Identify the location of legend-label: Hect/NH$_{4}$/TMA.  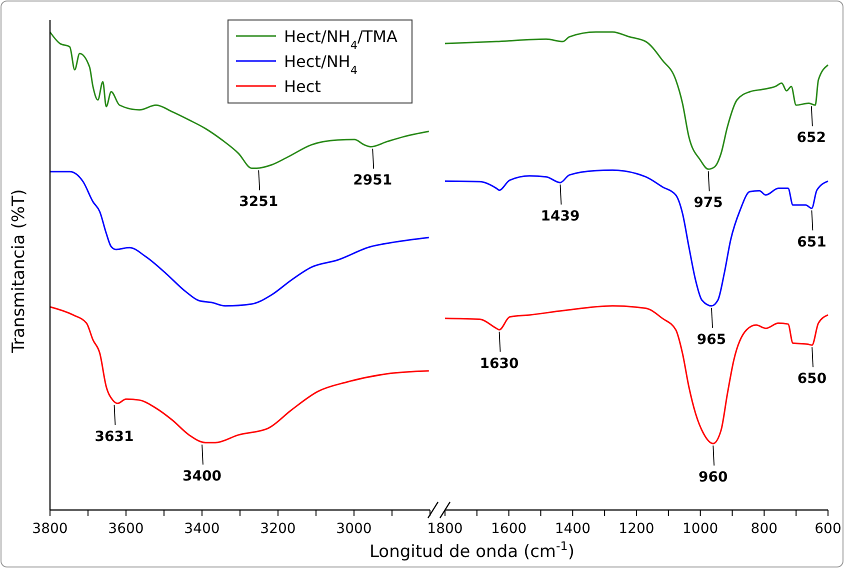
(341, 39).